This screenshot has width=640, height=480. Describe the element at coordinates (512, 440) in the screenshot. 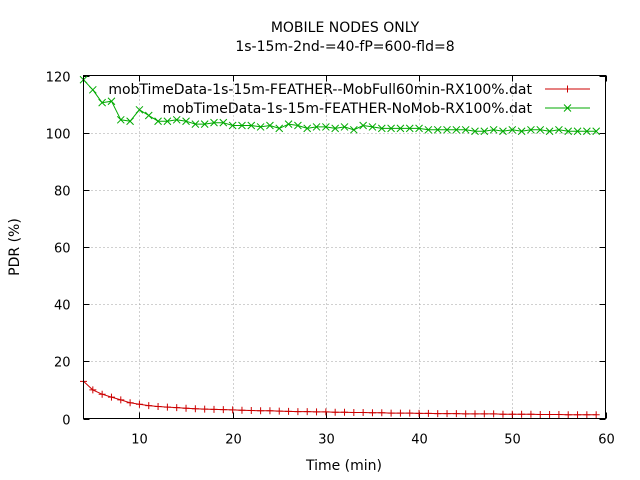

I see `x-tick-label: 50` at that location.